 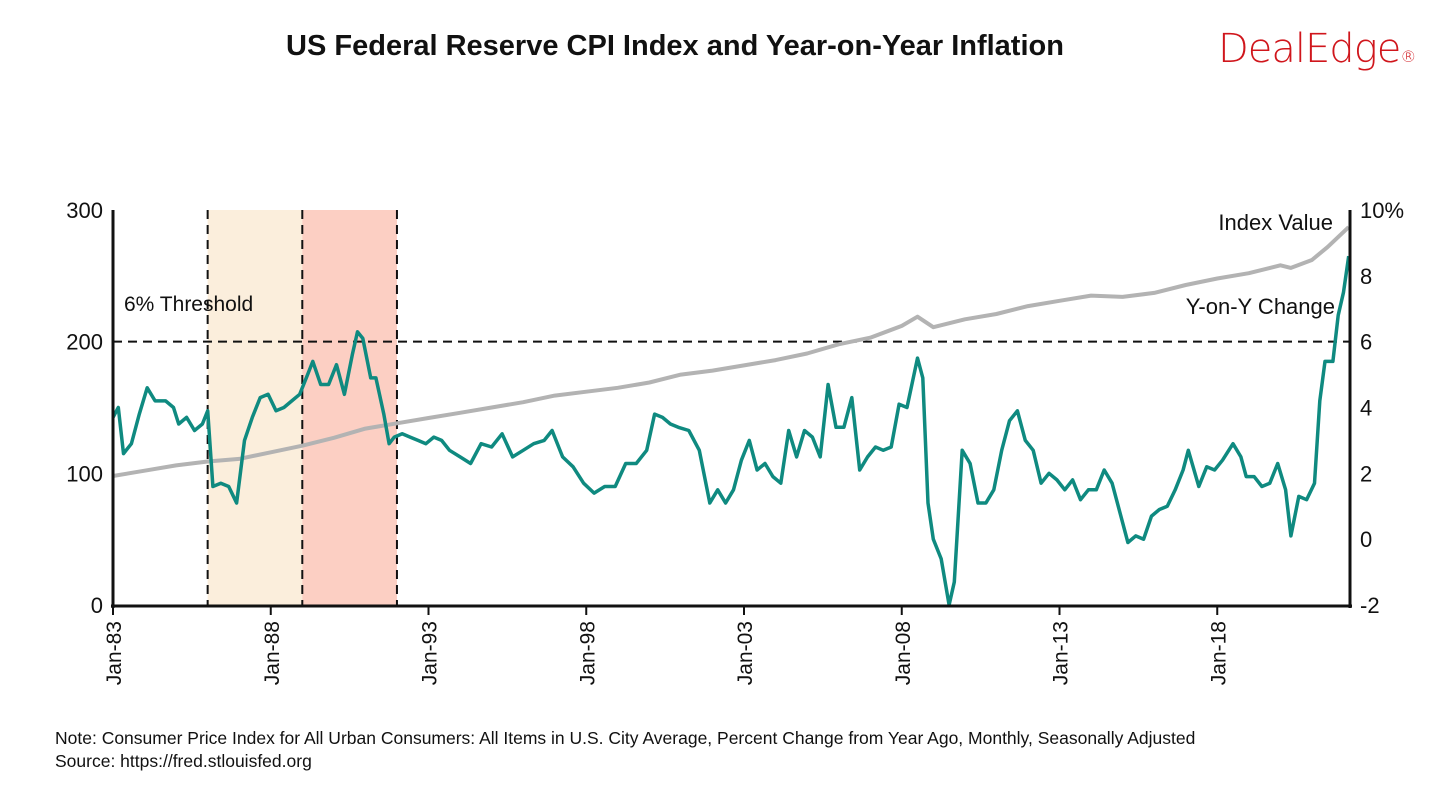 I want to click on threshold-label: 6% Threshold, so click(x=188, y=304).